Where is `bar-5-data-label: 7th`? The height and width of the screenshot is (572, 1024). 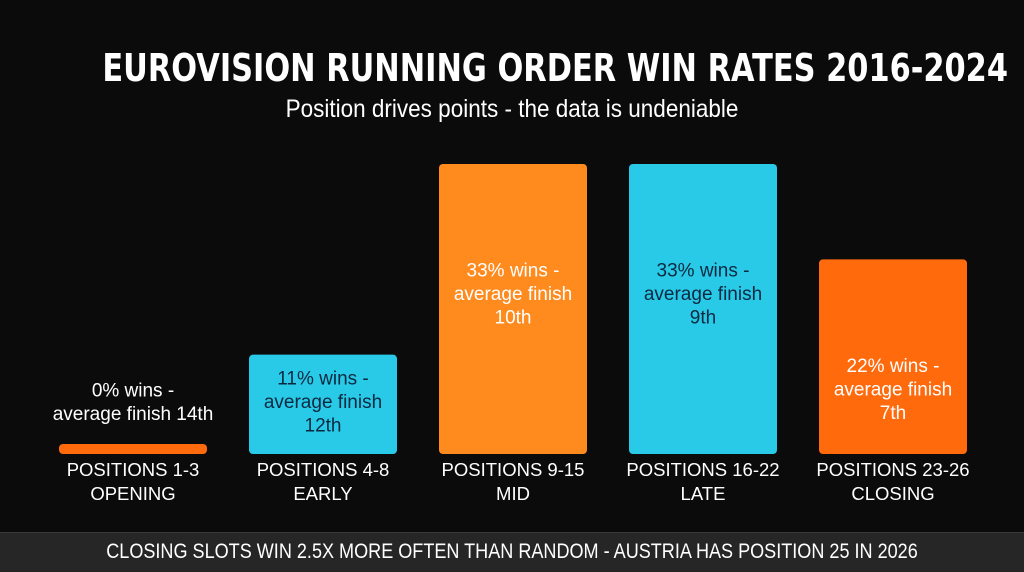
bar-5-data-label: 7th is located at coordinates (893, 413).